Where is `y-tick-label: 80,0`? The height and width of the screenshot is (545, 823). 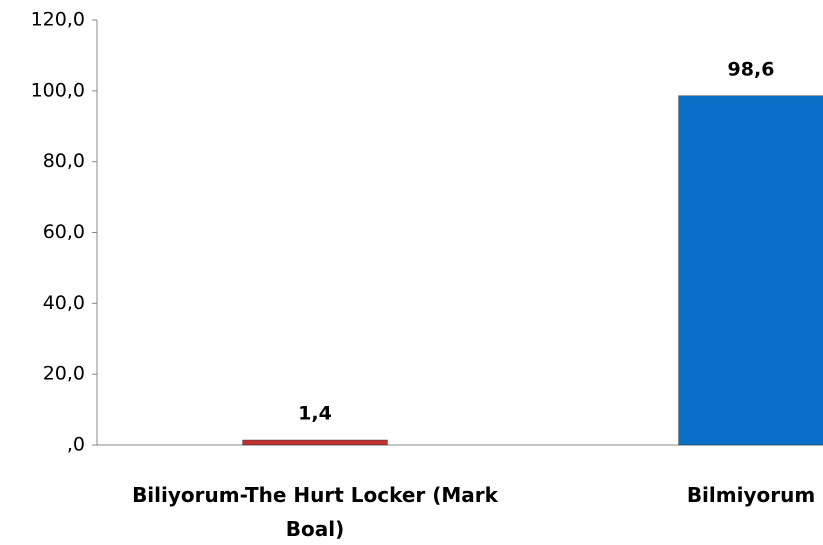 y-tick-label: 80,0 is located at coordinates (64, 161).